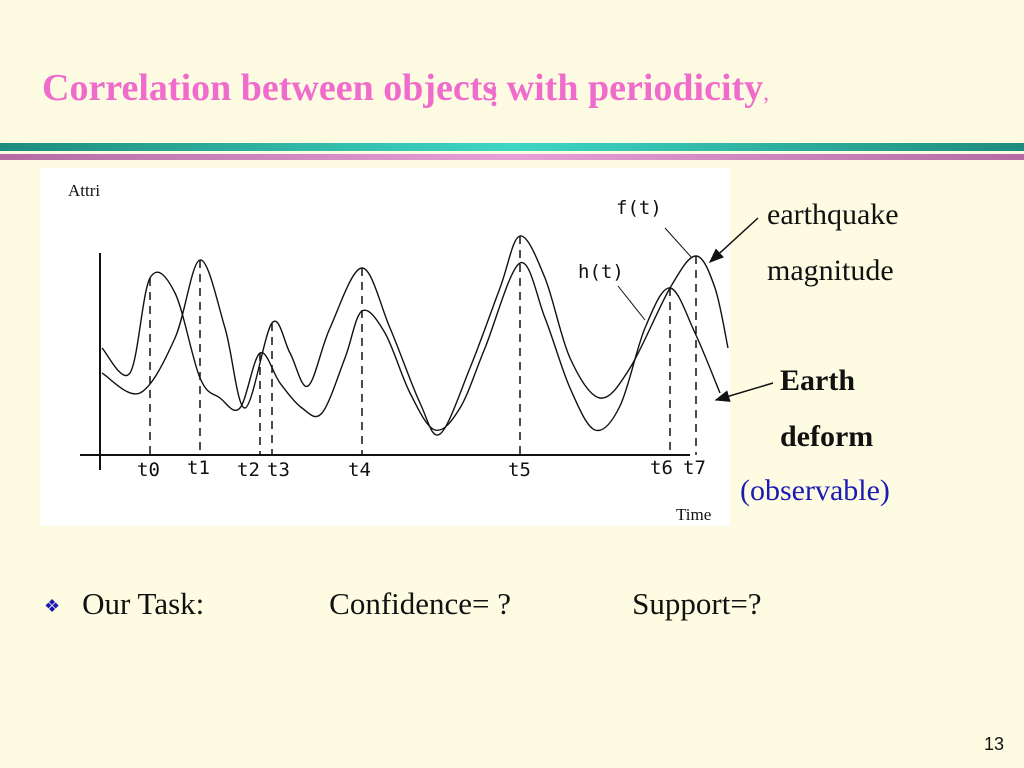 This screenshot has height=768, width=1024. I want to click on slide-title-suffix: ,, so click(766, 93).